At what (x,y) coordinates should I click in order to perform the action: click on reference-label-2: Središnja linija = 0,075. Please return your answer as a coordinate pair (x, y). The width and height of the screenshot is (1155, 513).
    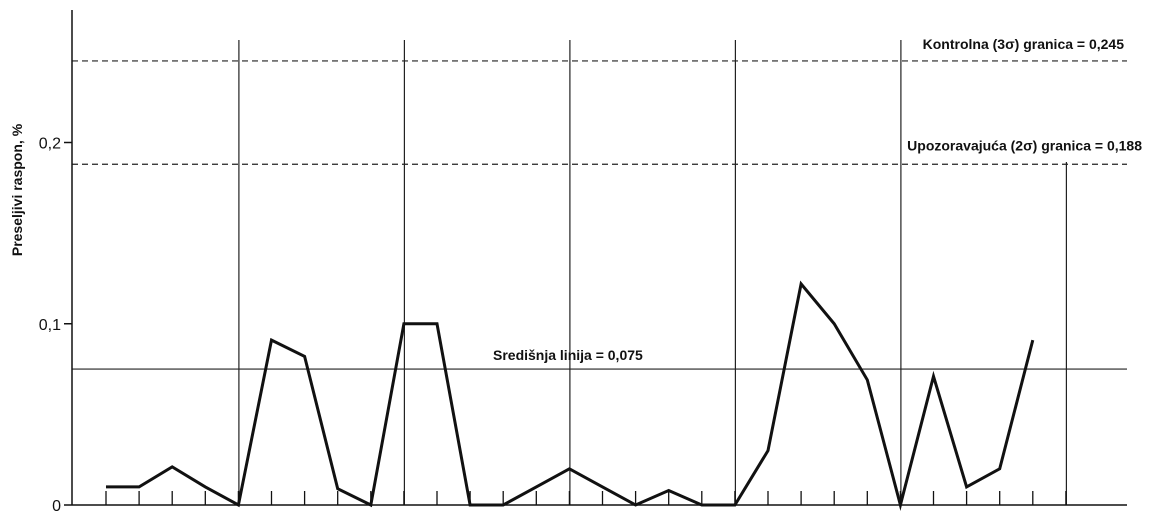
    Looking at the image, I should click on (568, 355).